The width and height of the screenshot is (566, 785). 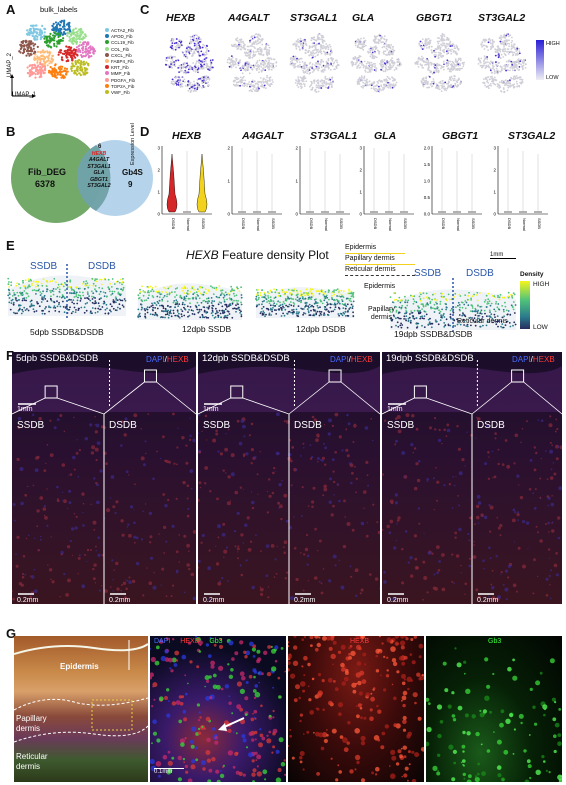 What do you see at coordinates (122, 62) in the screenshot?
I see `legend-label: FABP4_Fib` at bounding box center [122, 62].